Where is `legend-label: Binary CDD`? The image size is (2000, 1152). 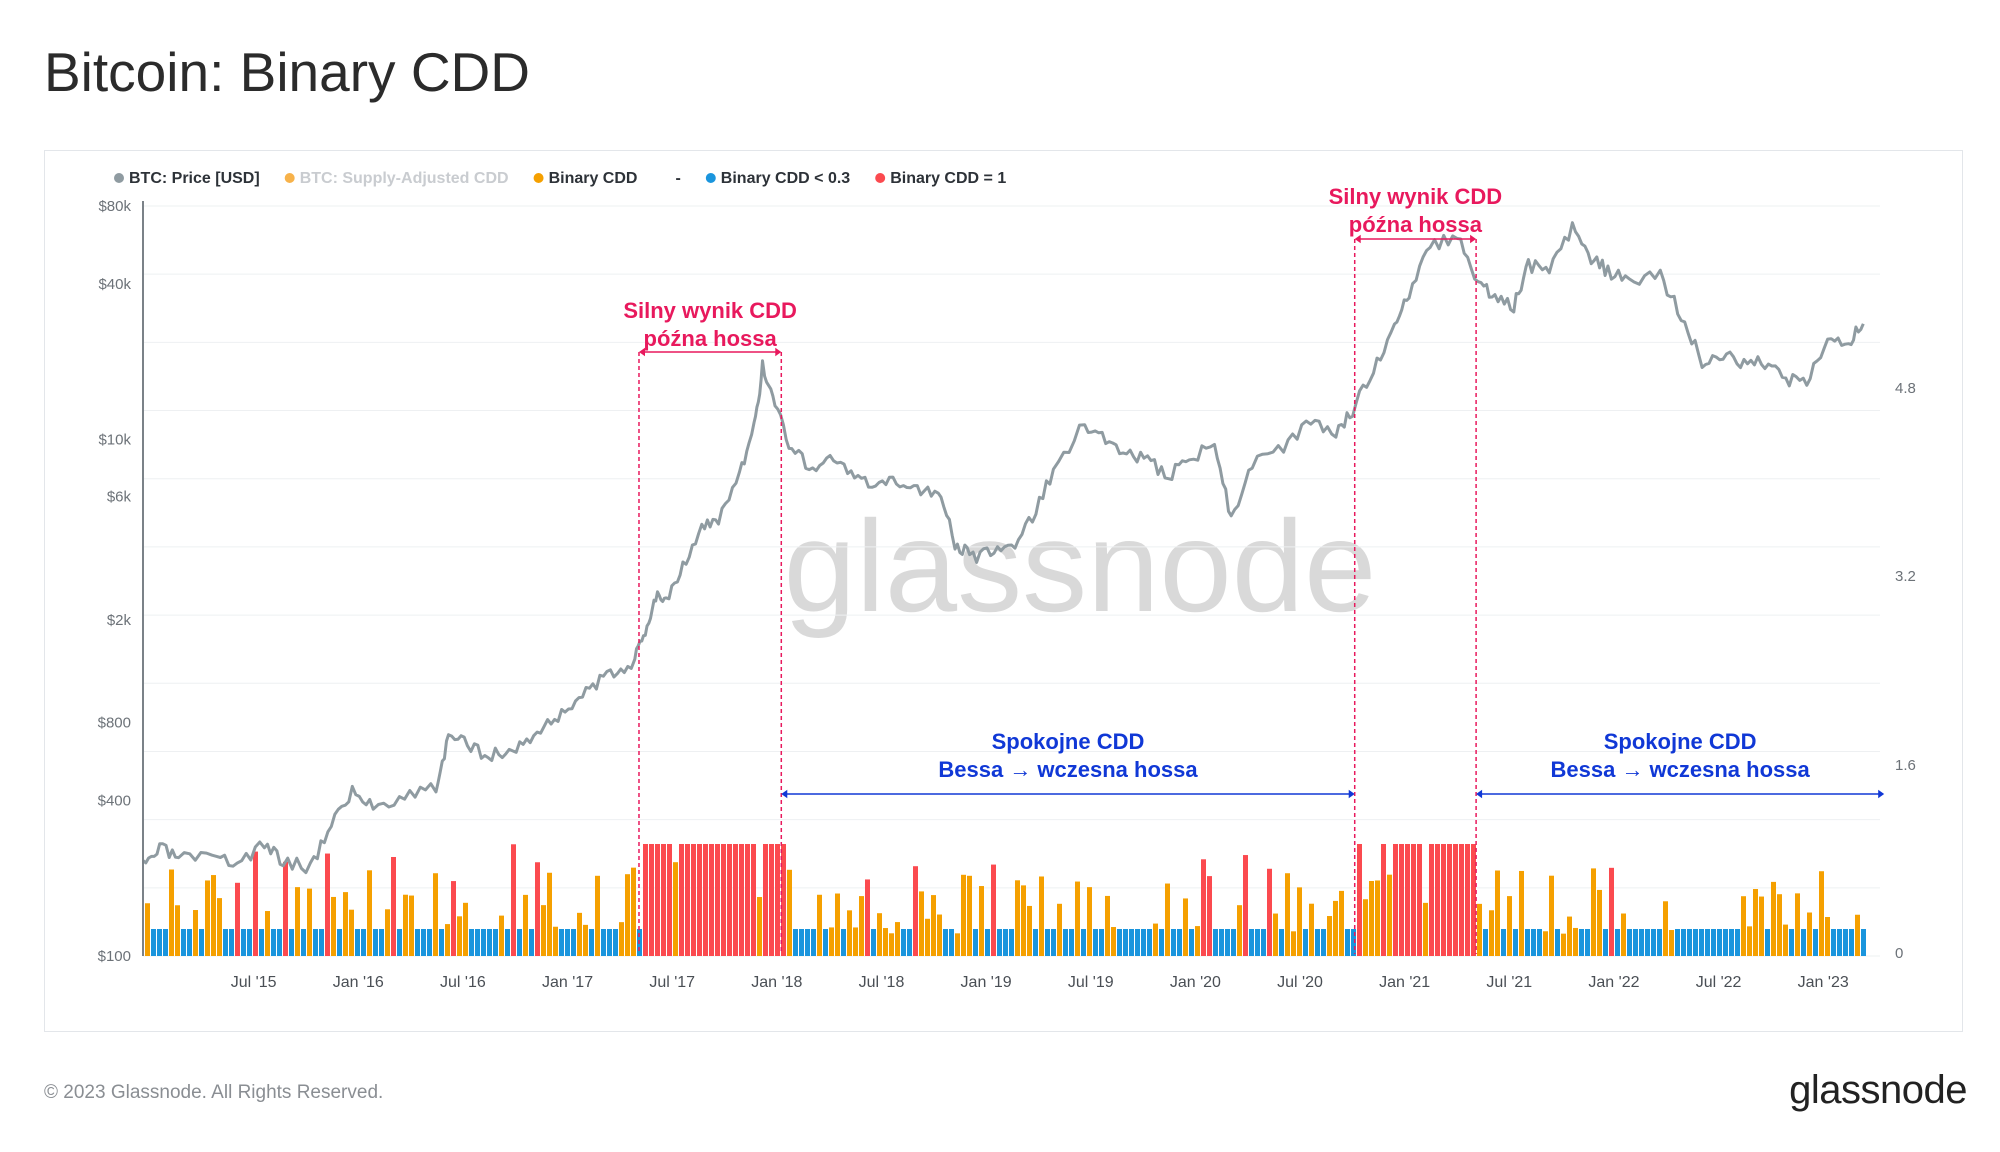 legend-label: Binary CDD is located at coordinates (593, 178).